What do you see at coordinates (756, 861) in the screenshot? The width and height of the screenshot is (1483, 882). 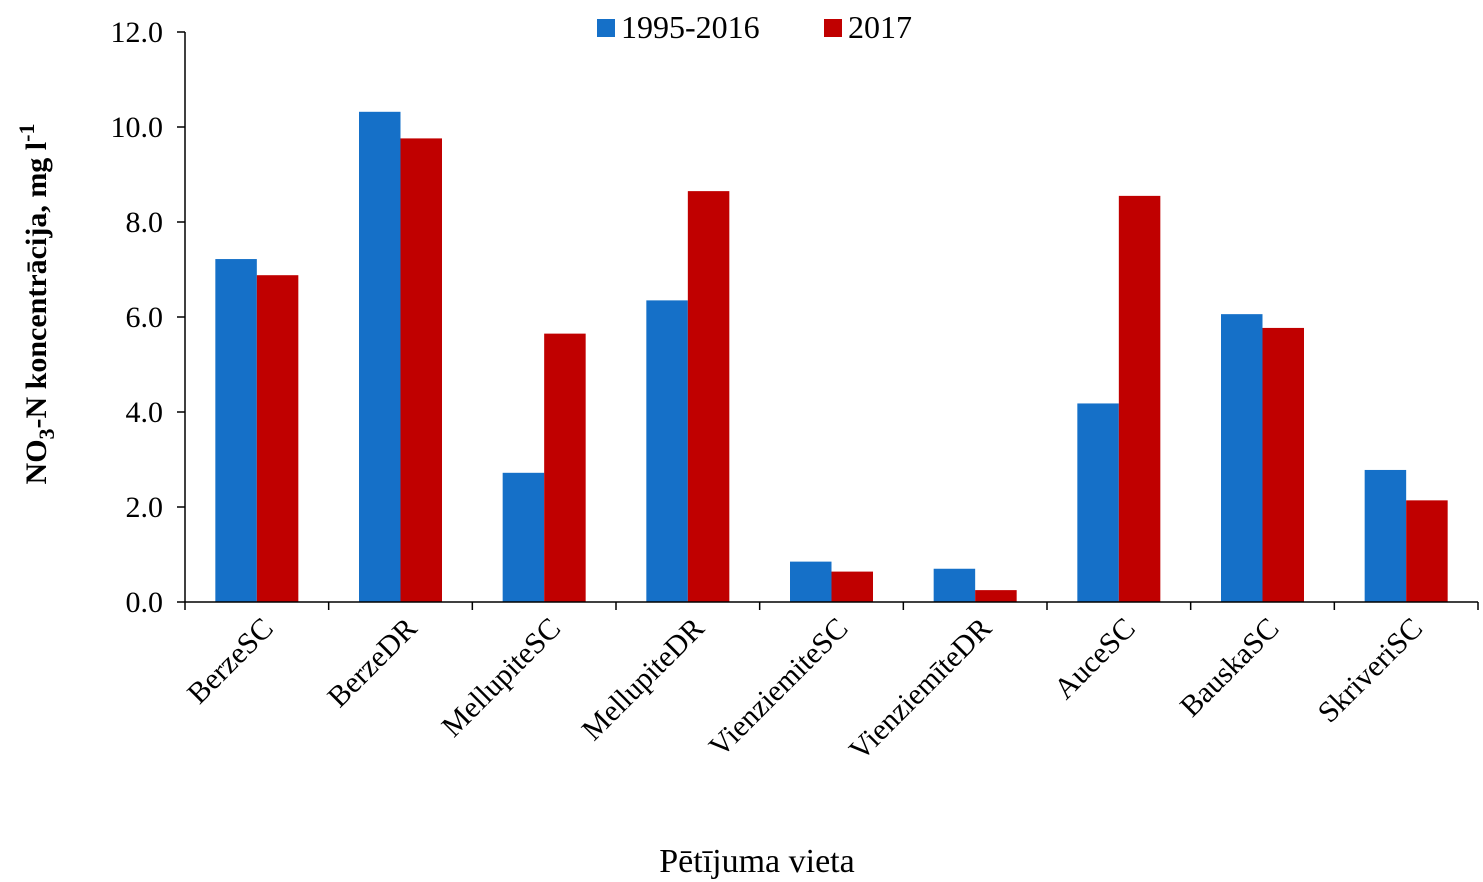 I see `x-axis-title: Pētījuma vieta` at bounding box center [756, 861].